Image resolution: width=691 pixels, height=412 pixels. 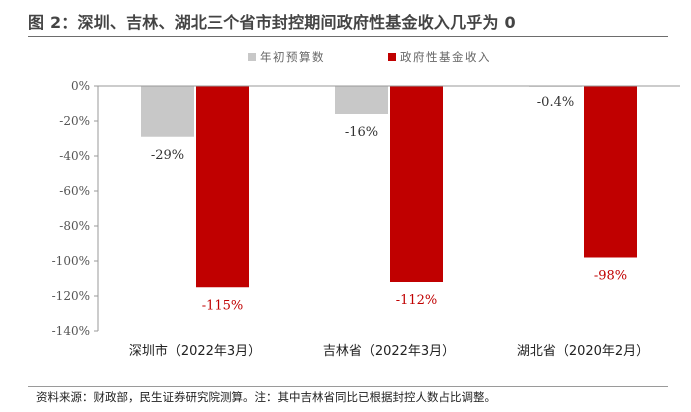 I want to click on data-label: -16%, so click(x=361, y=132).